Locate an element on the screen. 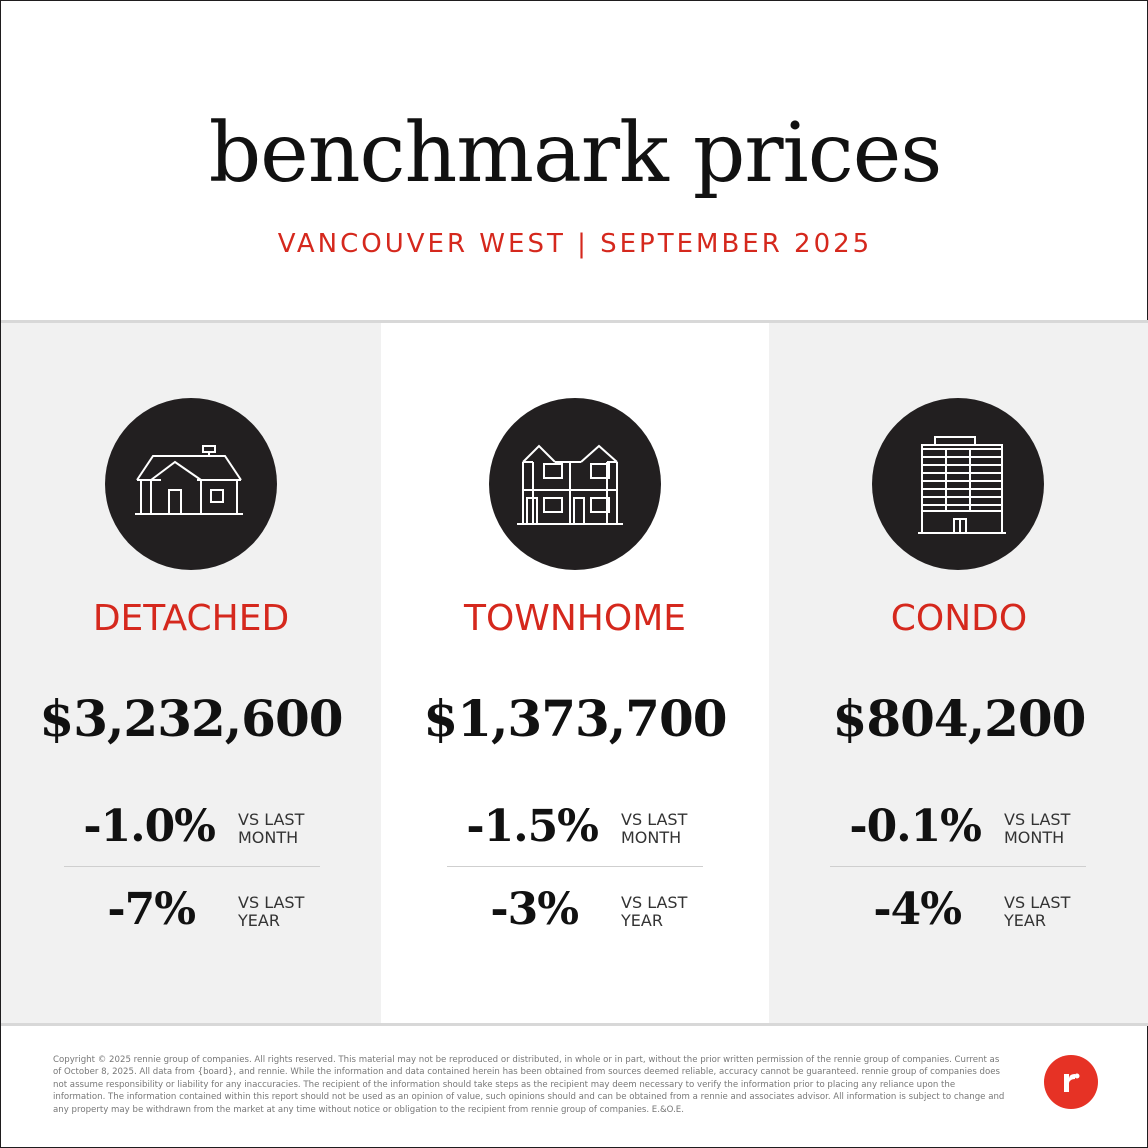  benchmark-price: $3,232,600 is located at coordinates (191, 718).